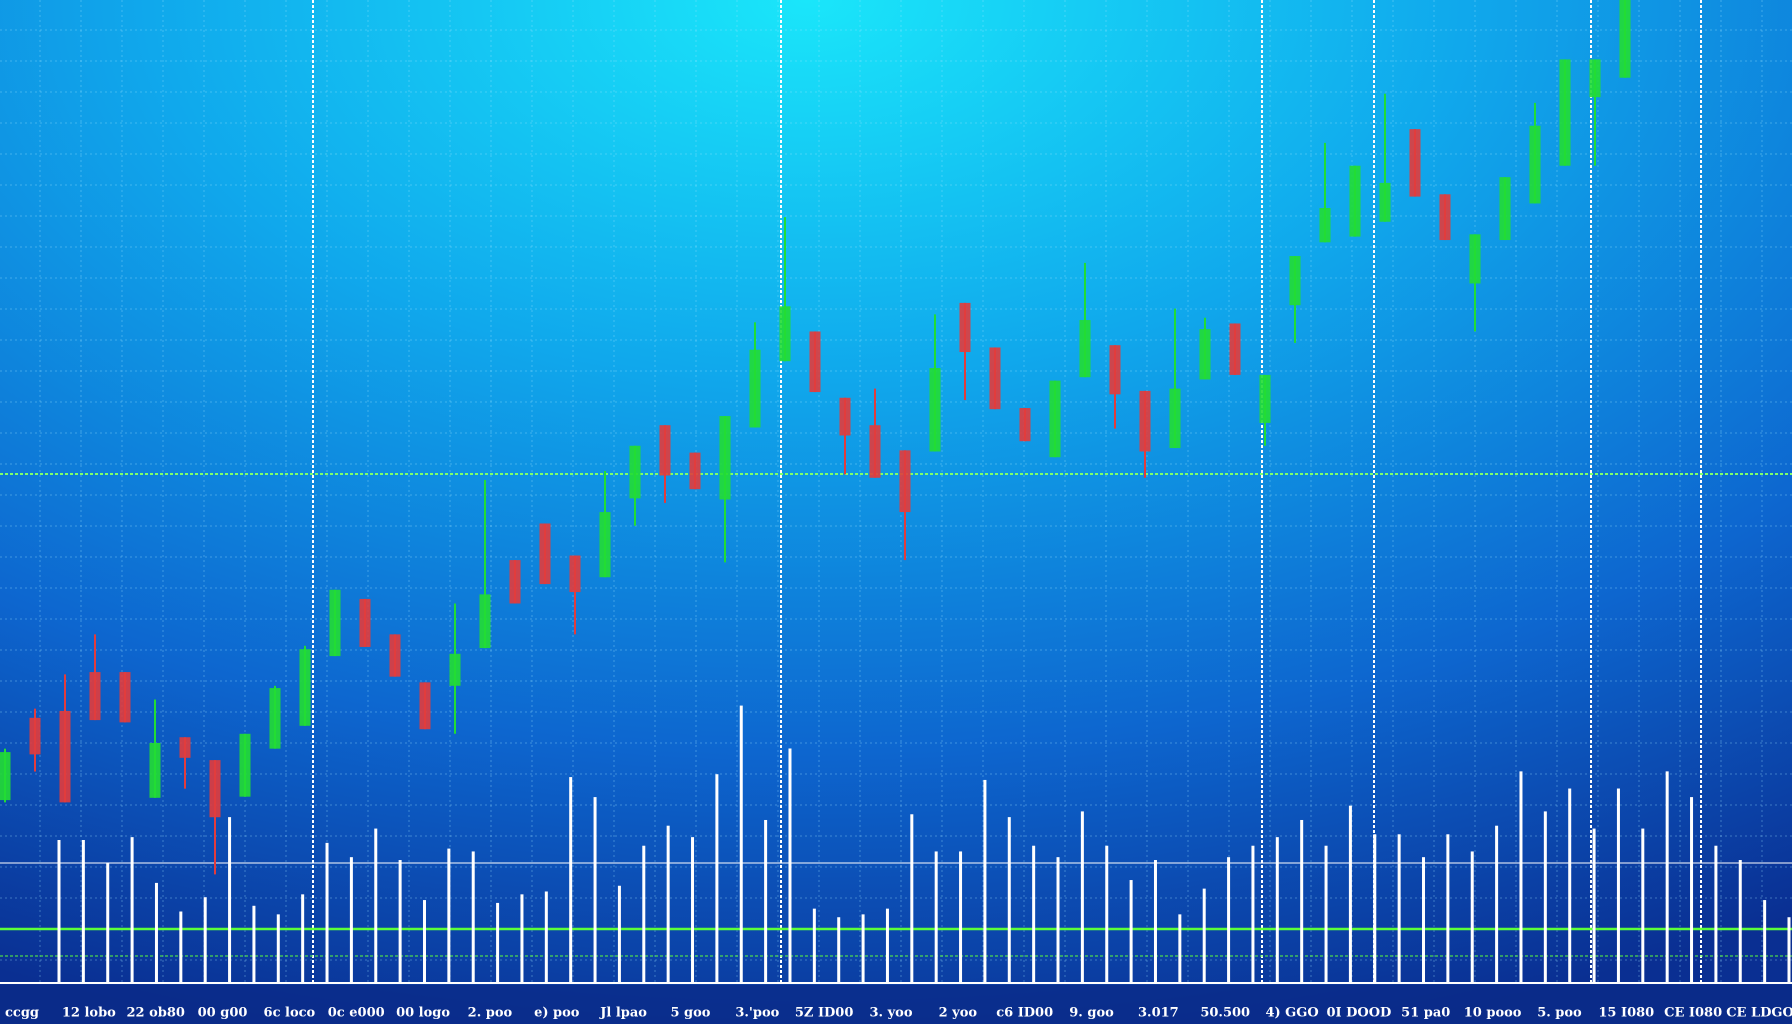 This screenshot has width=1792, height=1024. What do you see at coordinates (1158, 1013) in the screenshot?
I see `x-tick-label: 3.017` at bounding box center [1158, 1013].